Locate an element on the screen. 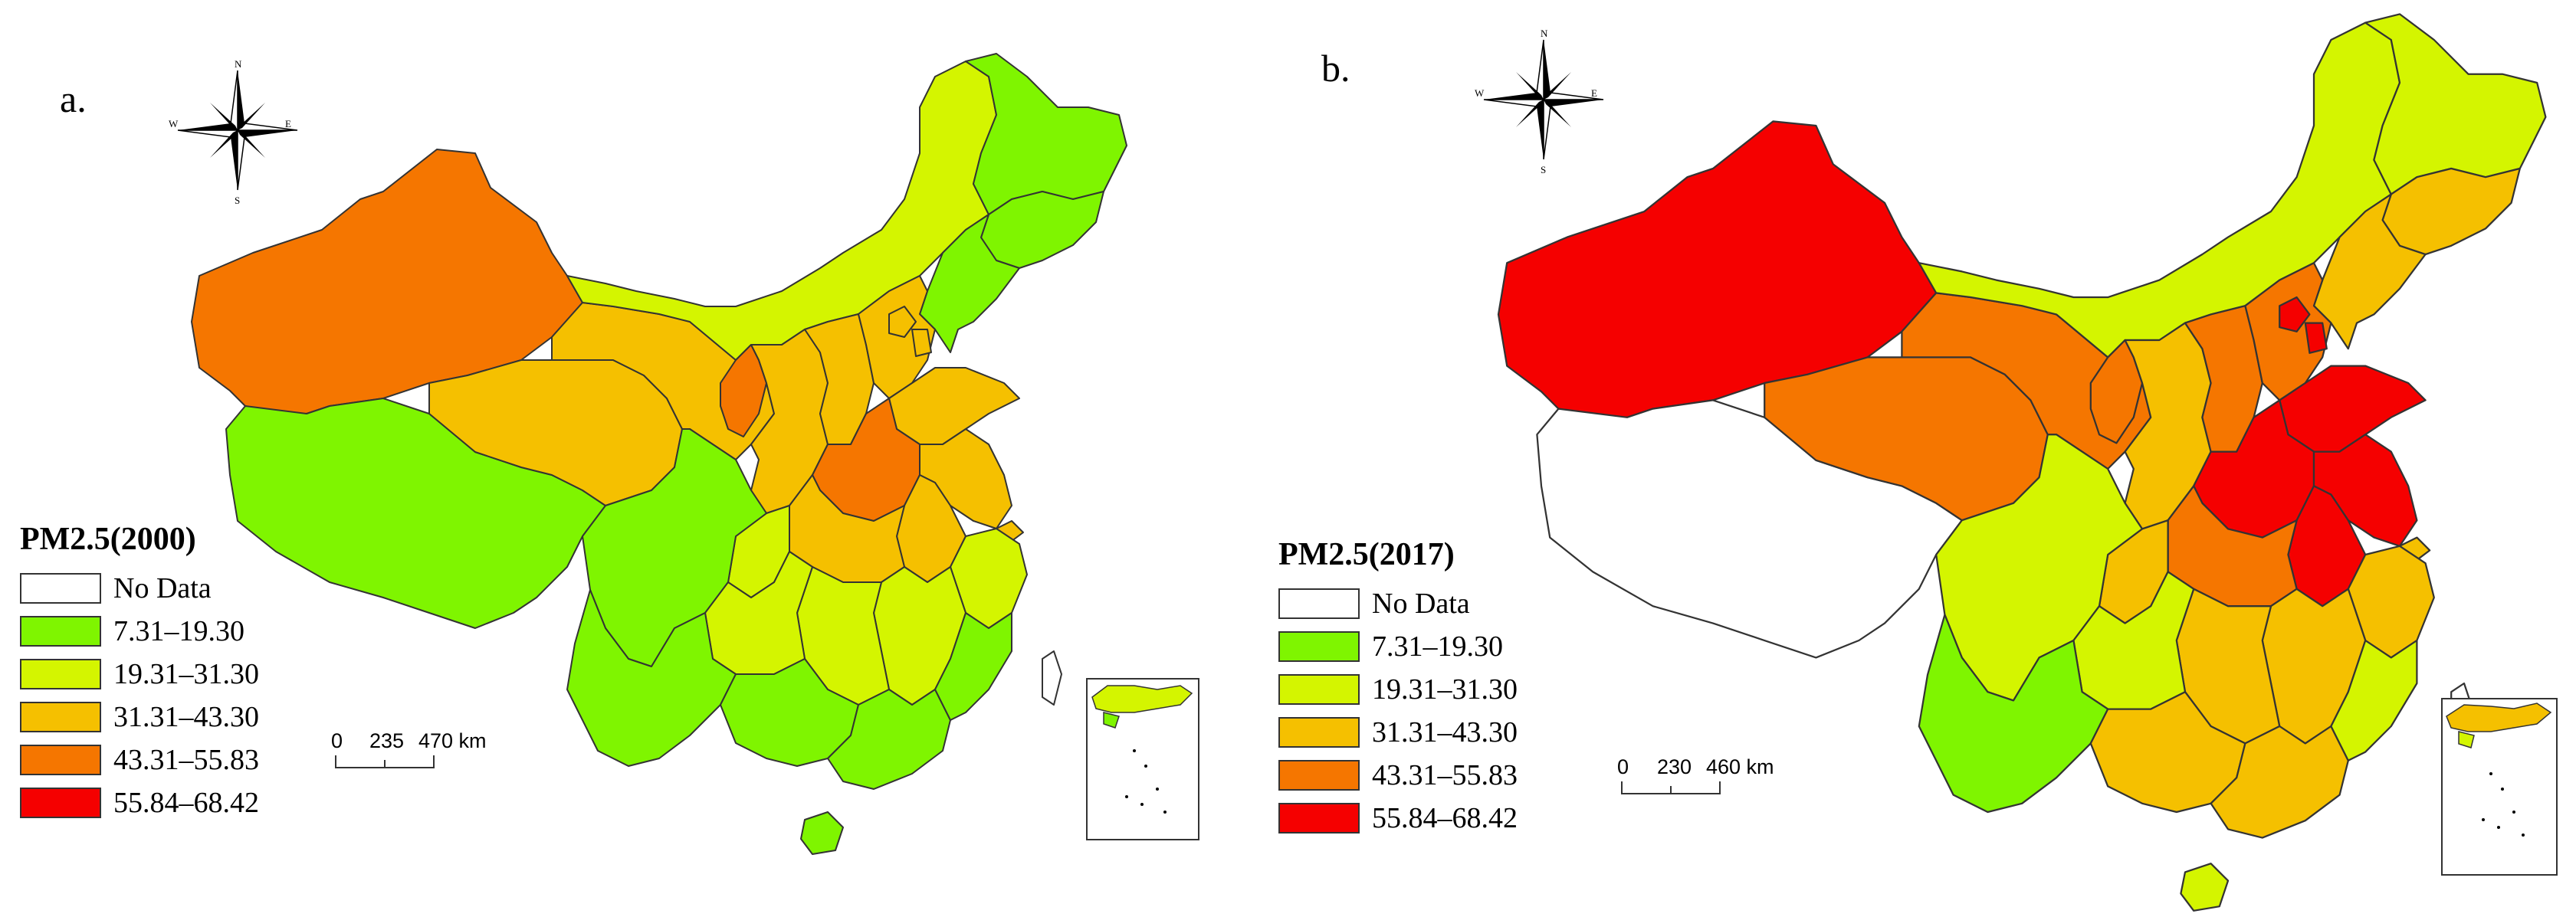  scale-labels: 0 230 460 km is located at coordinates (1756, 770).